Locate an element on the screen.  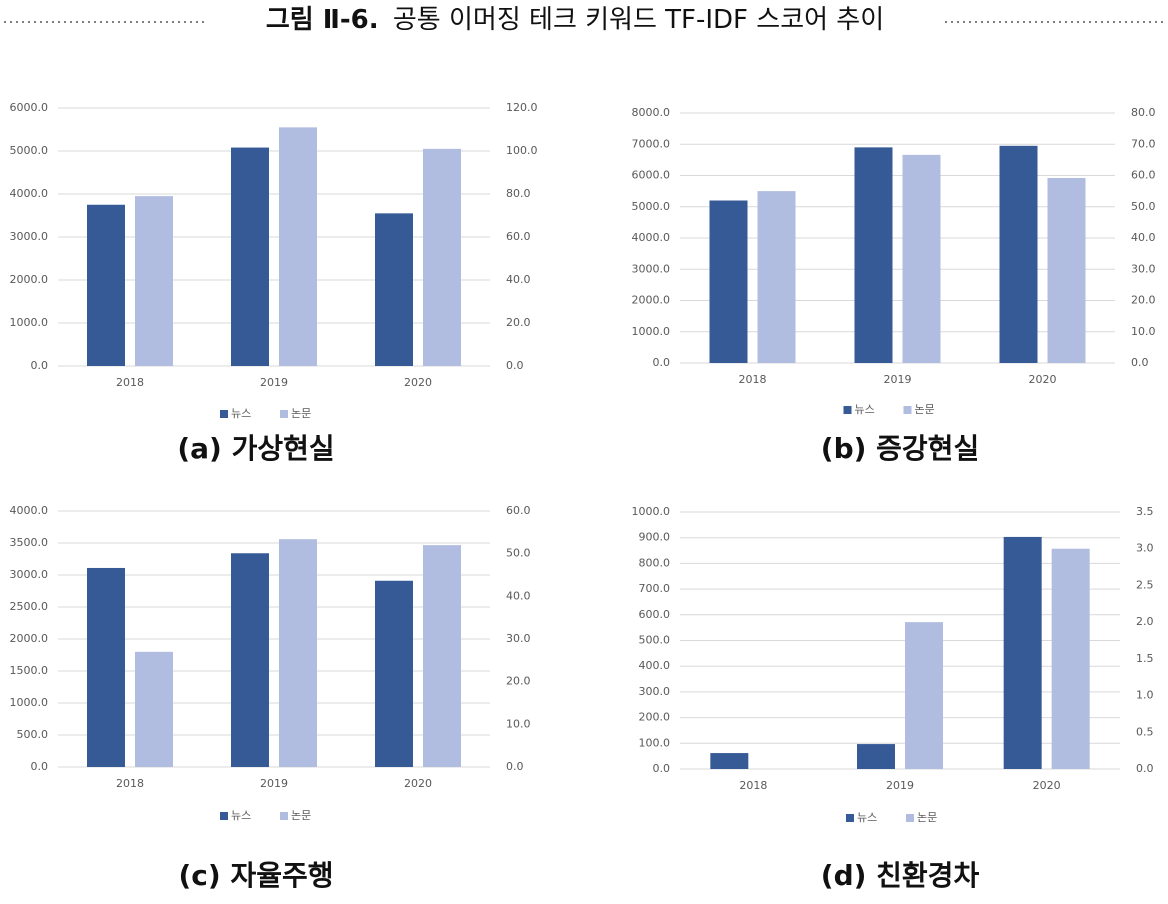
figure-title-text: 공통 이머징 테크 키워드 TF-IDF 스코어 추이 is located at coordinates (638, 20).